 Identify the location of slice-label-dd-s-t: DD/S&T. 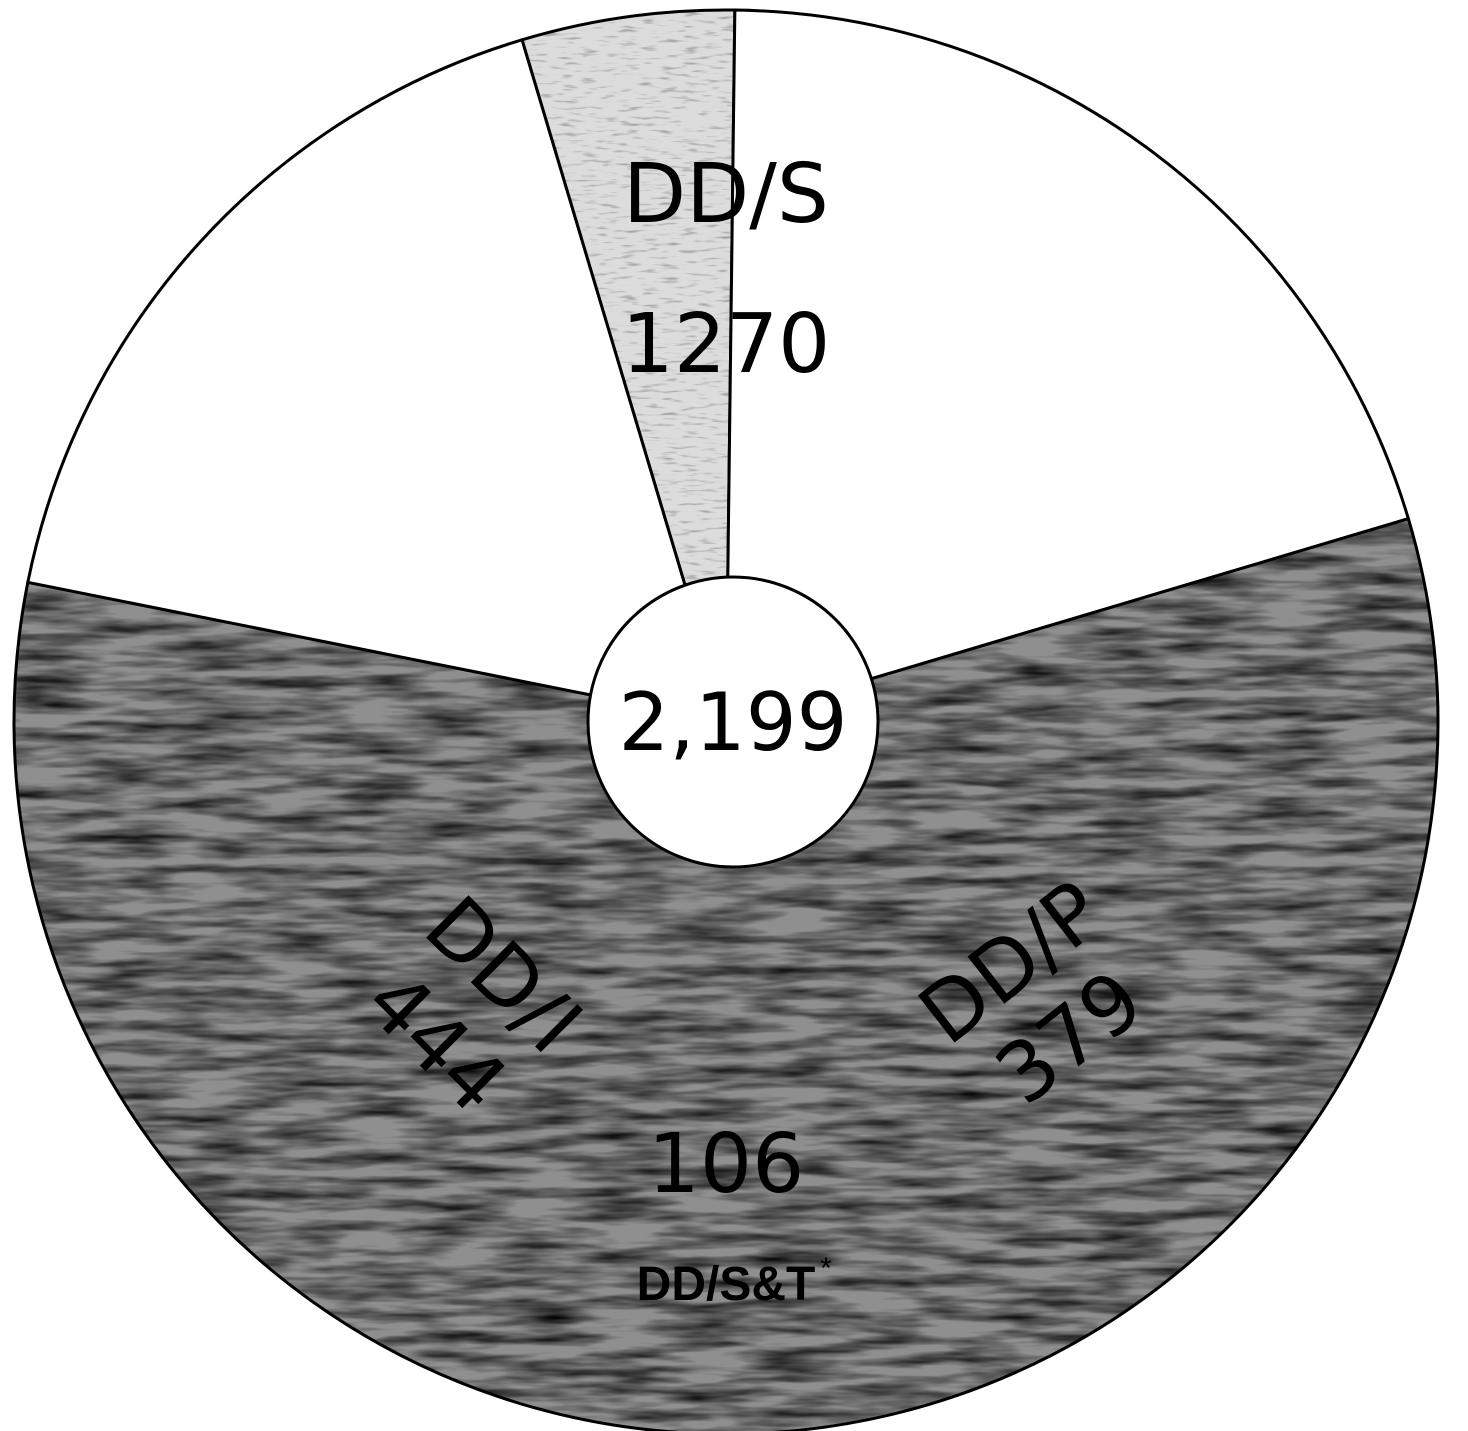
(726, 1284).